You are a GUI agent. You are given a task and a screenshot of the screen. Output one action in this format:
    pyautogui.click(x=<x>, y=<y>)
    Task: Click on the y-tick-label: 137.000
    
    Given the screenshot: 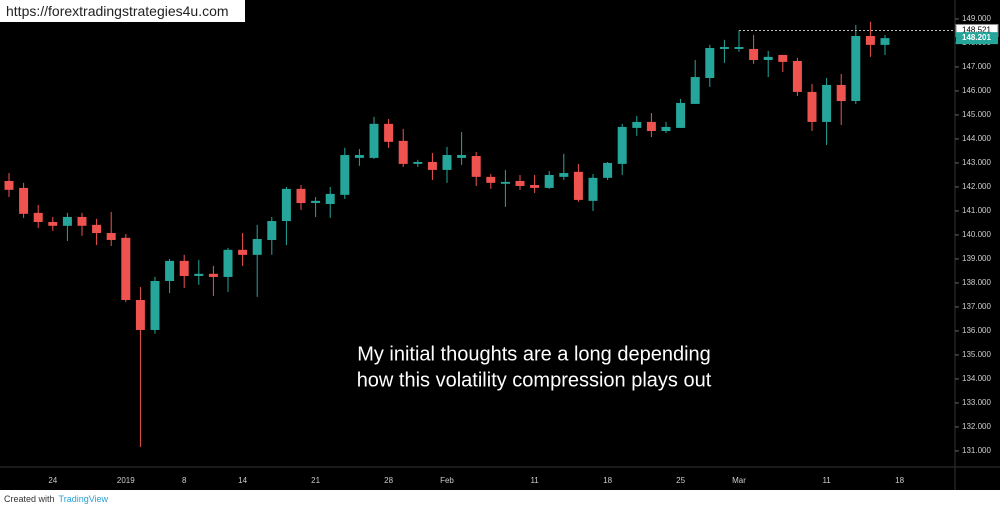 What is the action you would take?
    pyautogui.click(x=976, y=306)
    